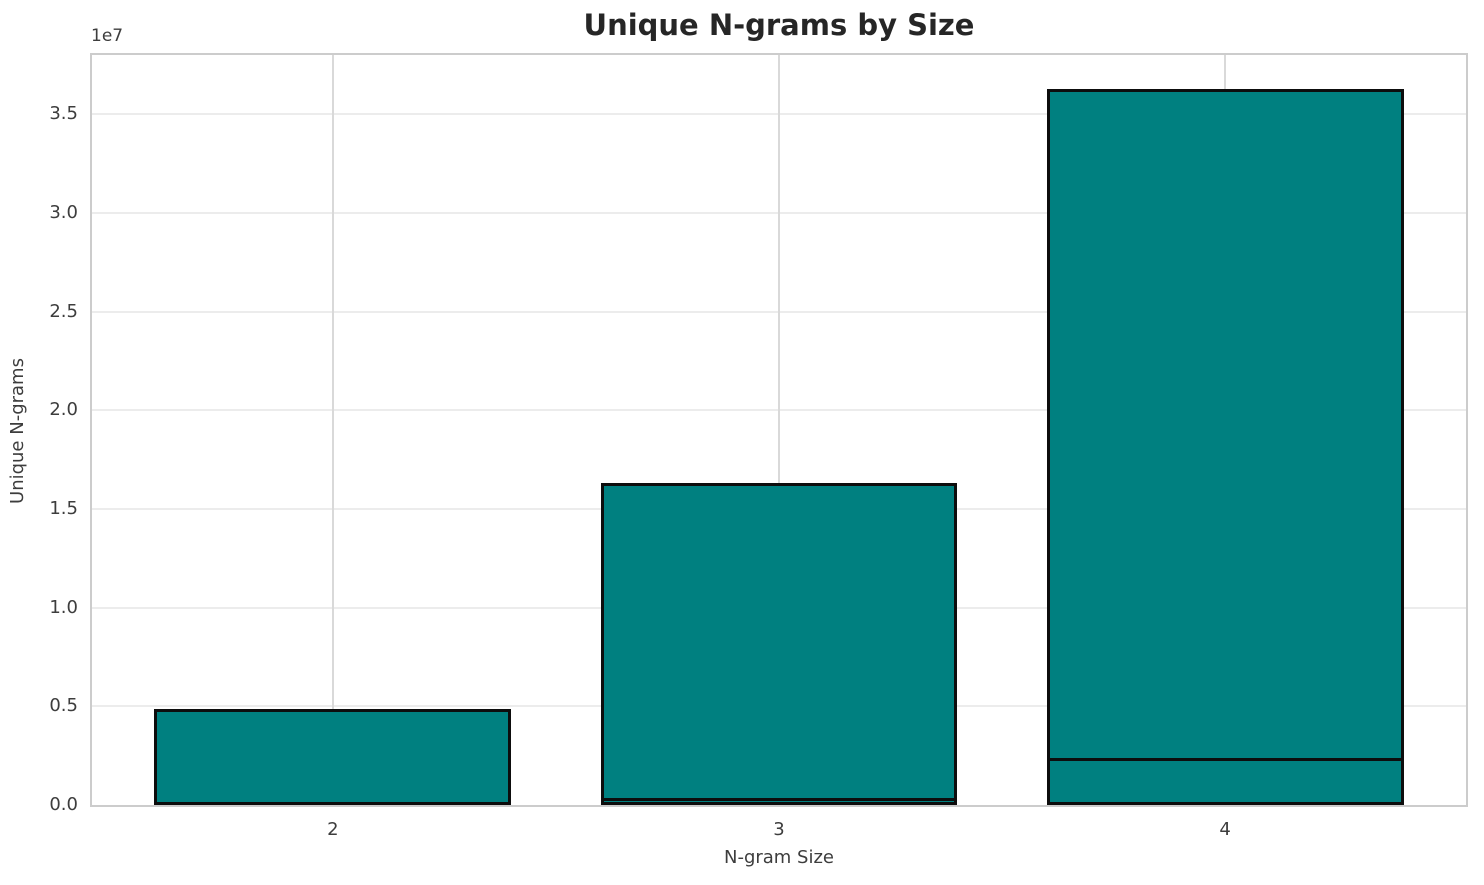  I want to click on x-tick-label: 2, so click(333, 829).